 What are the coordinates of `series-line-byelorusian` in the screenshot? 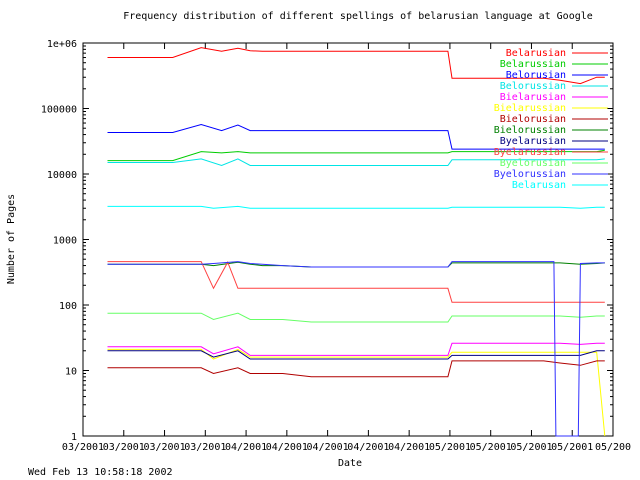 It's located at (356, 317).